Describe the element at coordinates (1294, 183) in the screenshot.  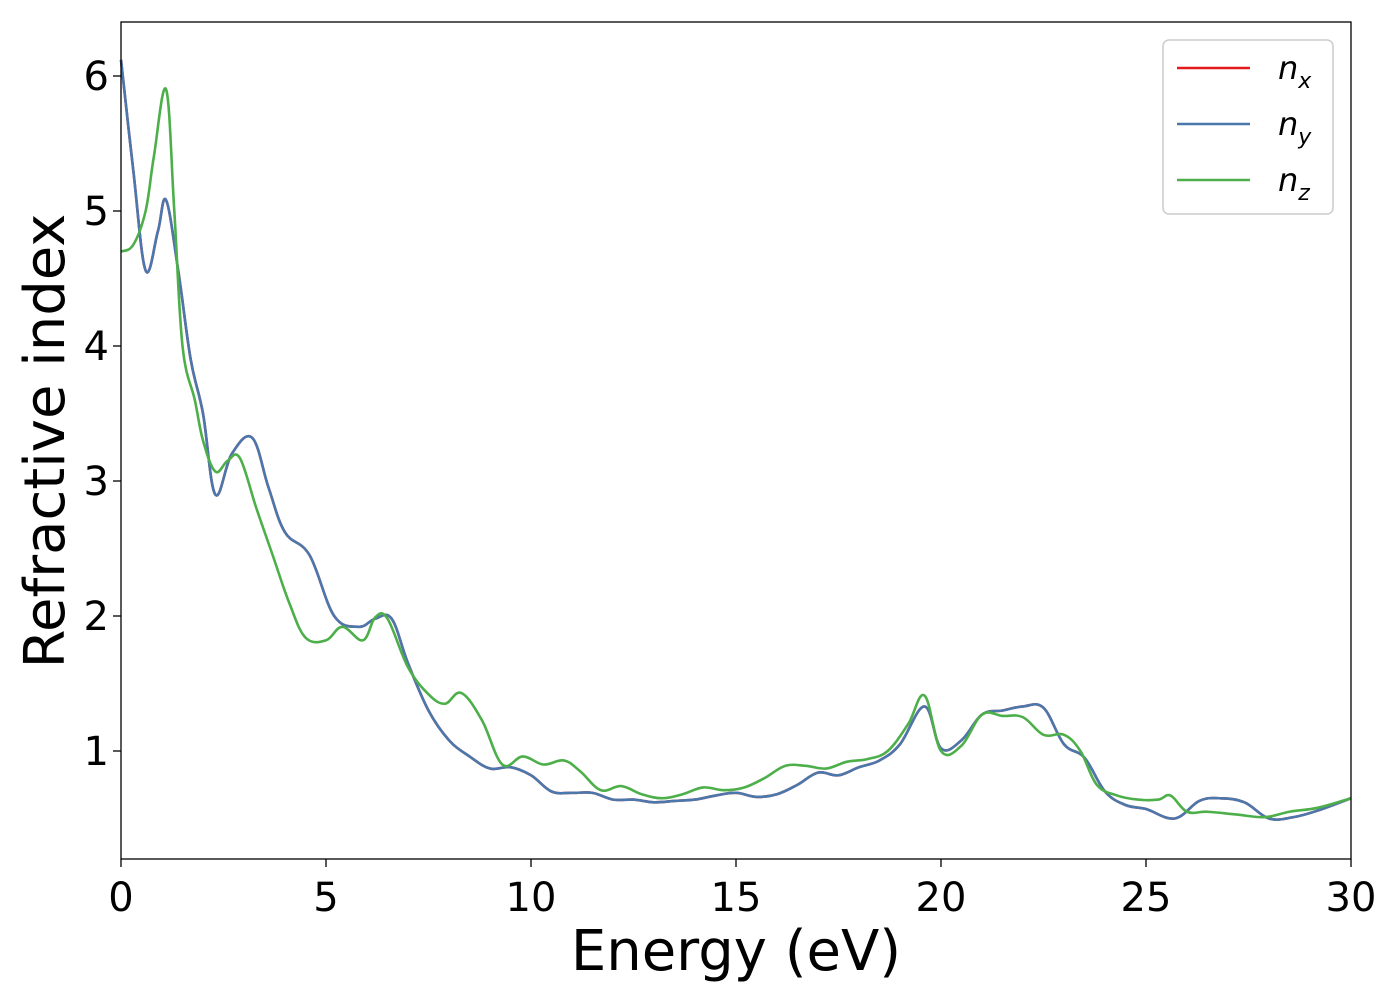
I see `legend-label-z: nz` at that location.